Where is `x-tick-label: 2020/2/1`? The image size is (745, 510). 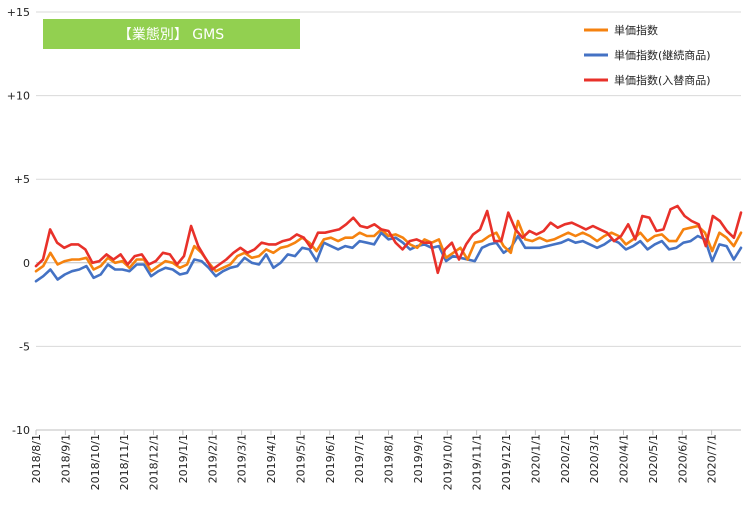 x-tick-label: 2020/2/1 is located at coordinates (565, 458).